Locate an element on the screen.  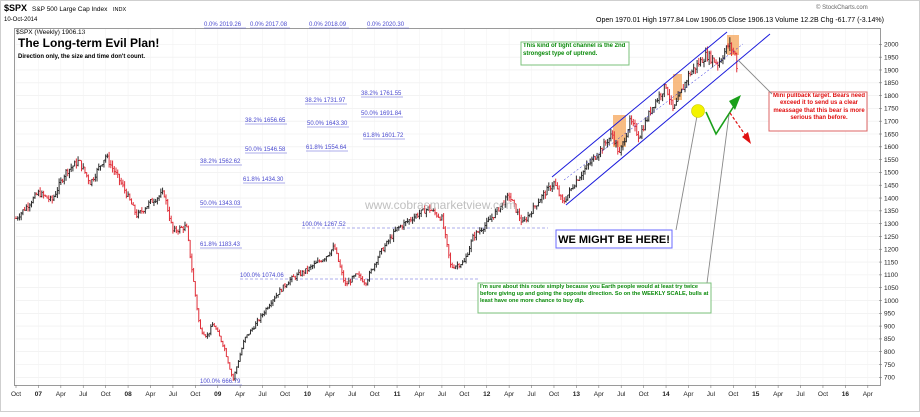
y-tick-label: 1550 is located at coordinates (891, 160).